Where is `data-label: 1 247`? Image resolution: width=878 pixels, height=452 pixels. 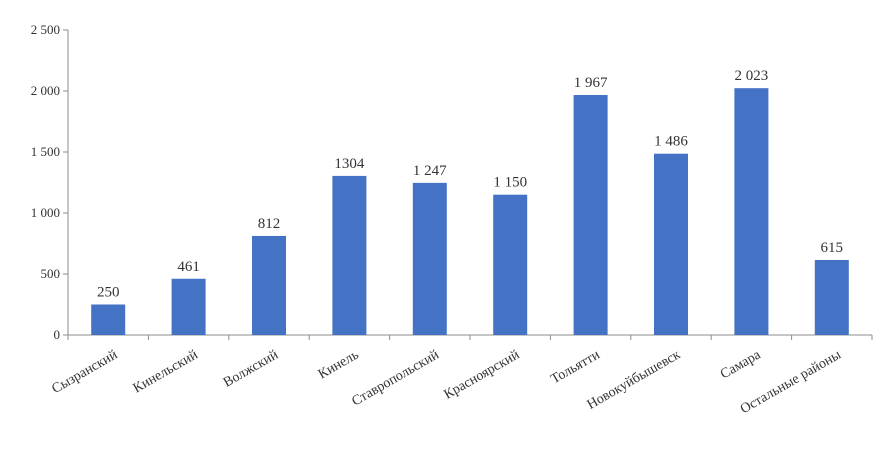
data-label: 1 247 is located at coordinates (430, 171).